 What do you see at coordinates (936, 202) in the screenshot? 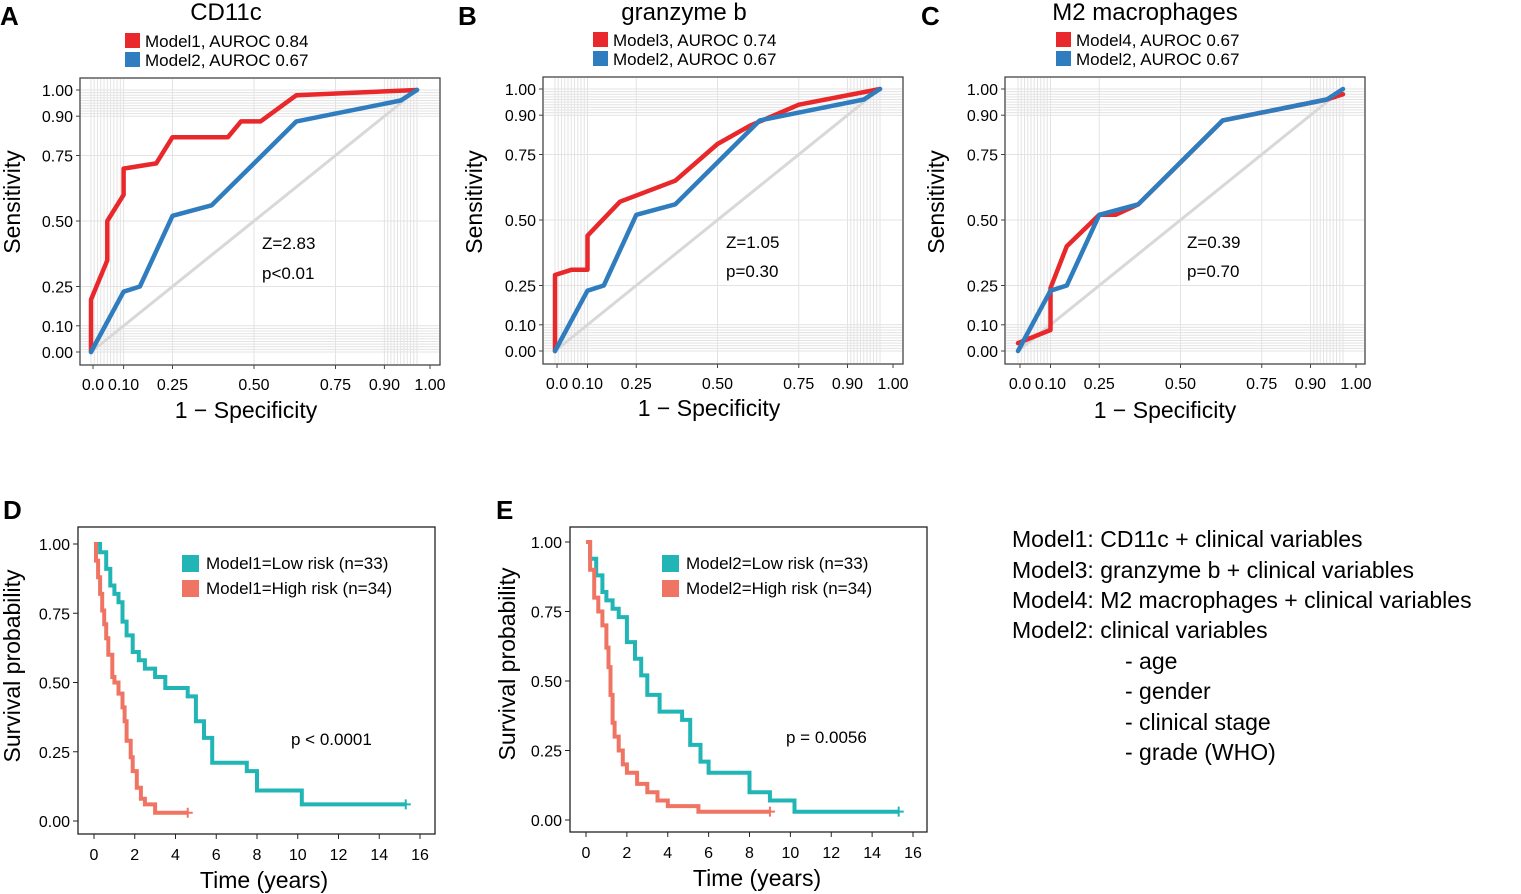
I see `y-axis-title: Sensitivity` at bounding box center [936, 202].